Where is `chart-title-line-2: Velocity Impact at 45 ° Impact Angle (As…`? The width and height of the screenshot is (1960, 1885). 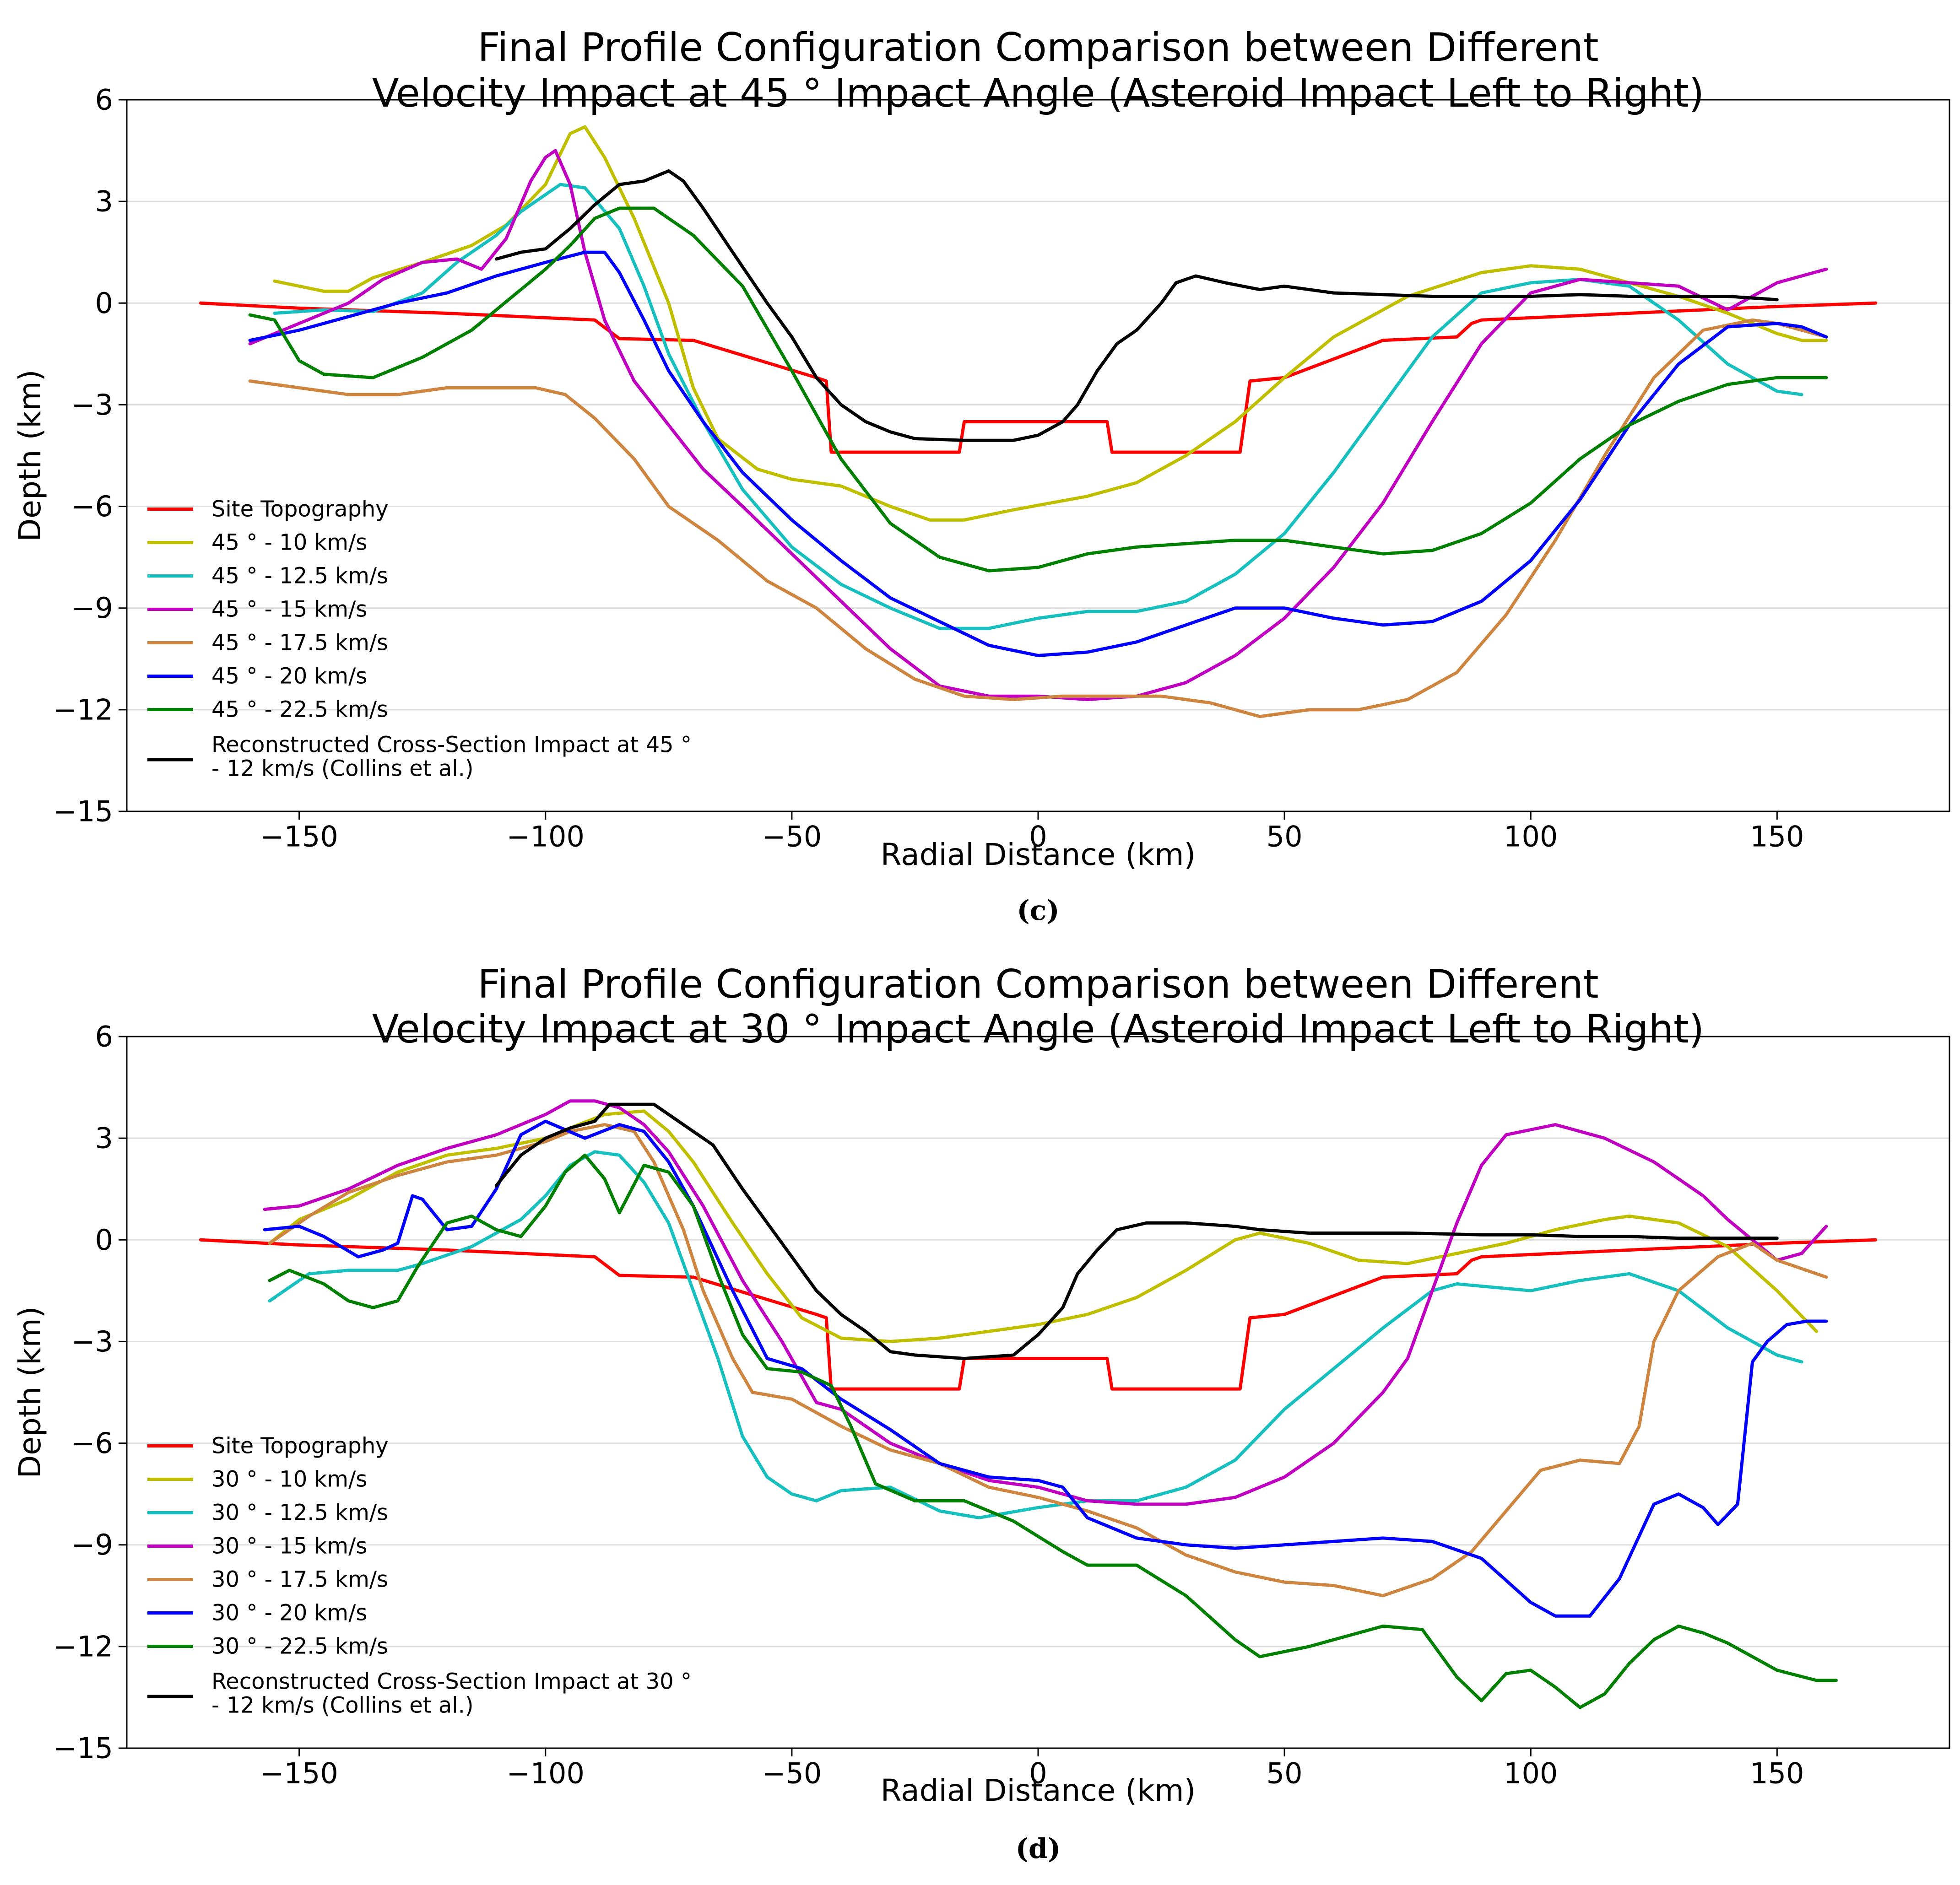 chart-title-line-2: Velocity Impact at 45 ° Impact Angle (As… is located at coordinates (1038, 93).